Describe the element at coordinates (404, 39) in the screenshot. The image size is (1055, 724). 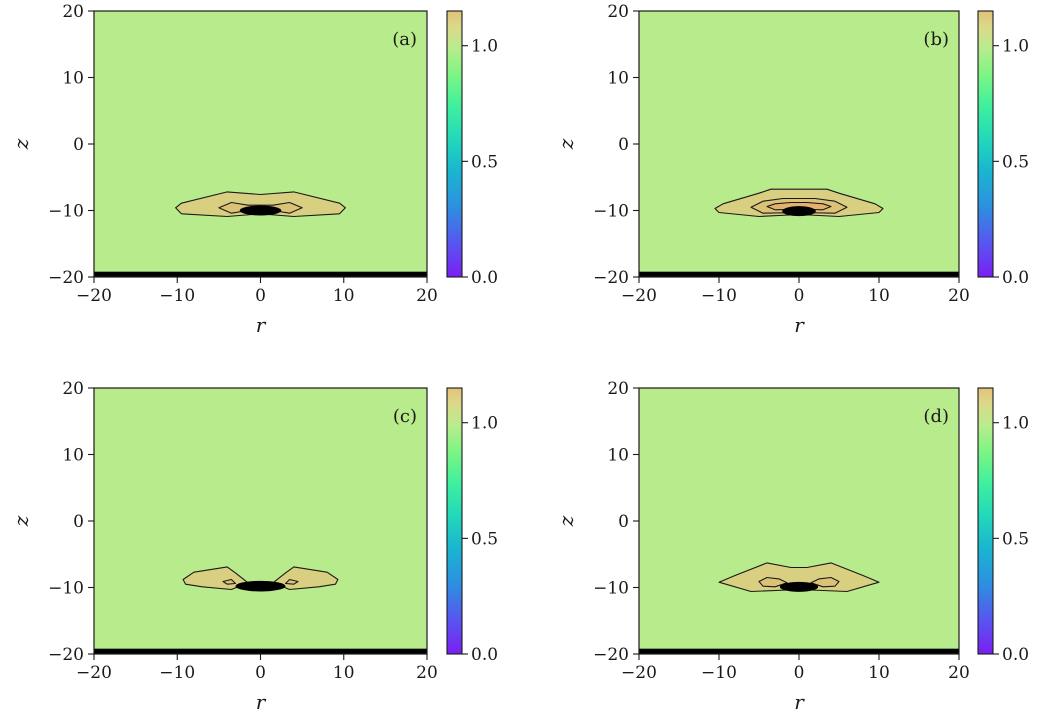
I see `panel-label: (a)` at that location.